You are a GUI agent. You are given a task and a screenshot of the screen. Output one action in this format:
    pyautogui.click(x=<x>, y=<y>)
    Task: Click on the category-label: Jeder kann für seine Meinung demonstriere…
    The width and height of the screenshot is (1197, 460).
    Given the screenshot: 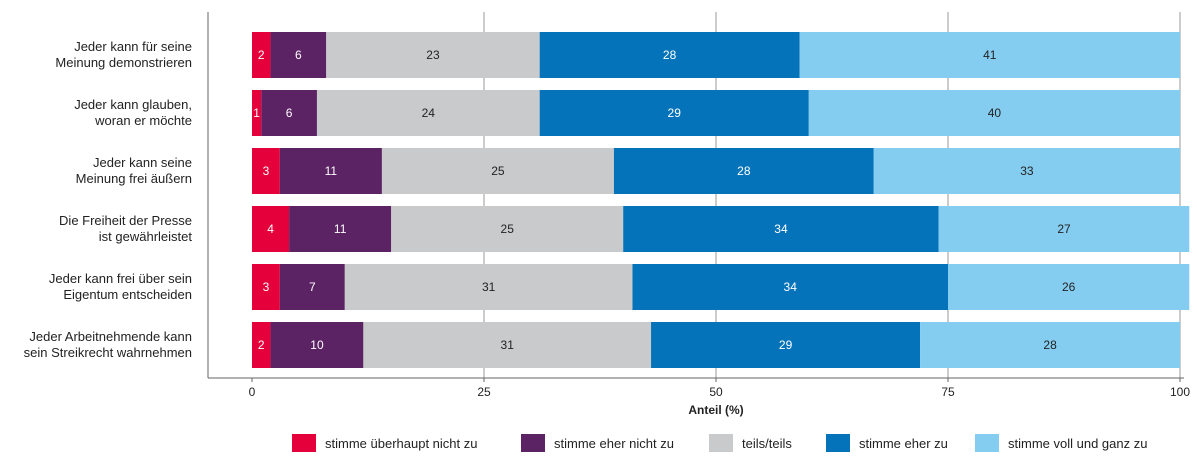 What is the action you would take?
    pyautogui.click(x=123, y=54)
    